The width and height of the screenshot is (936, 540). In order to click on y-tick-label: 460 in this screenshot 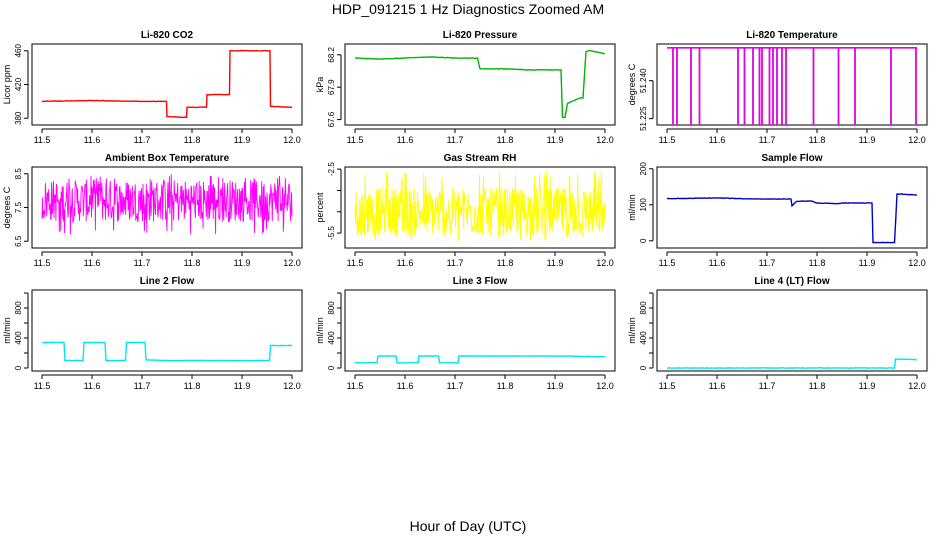, I will do `click(18, 51)`.